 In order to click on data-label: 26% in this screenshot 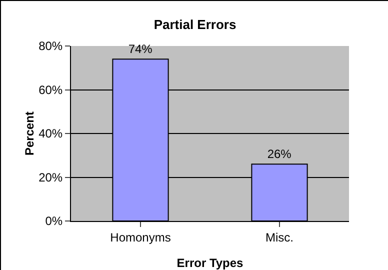, I will do `click(279, 154)`.